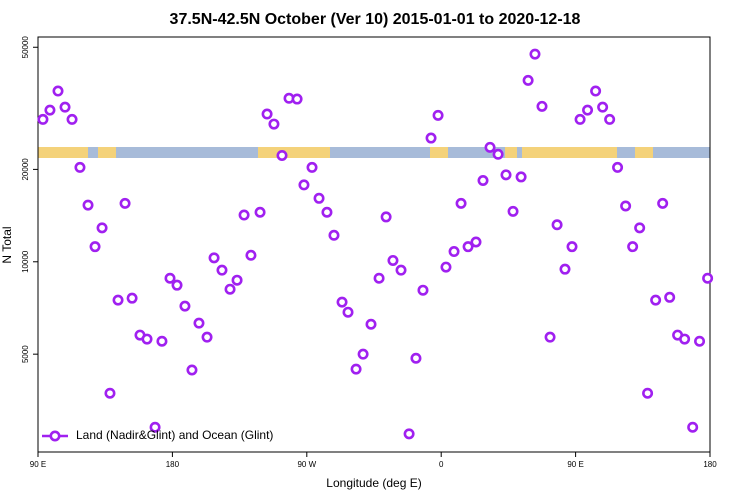  Describe the element at coordinates (306, 464) in the screenshot. I see `x-tick-label: 90 W` at that location.